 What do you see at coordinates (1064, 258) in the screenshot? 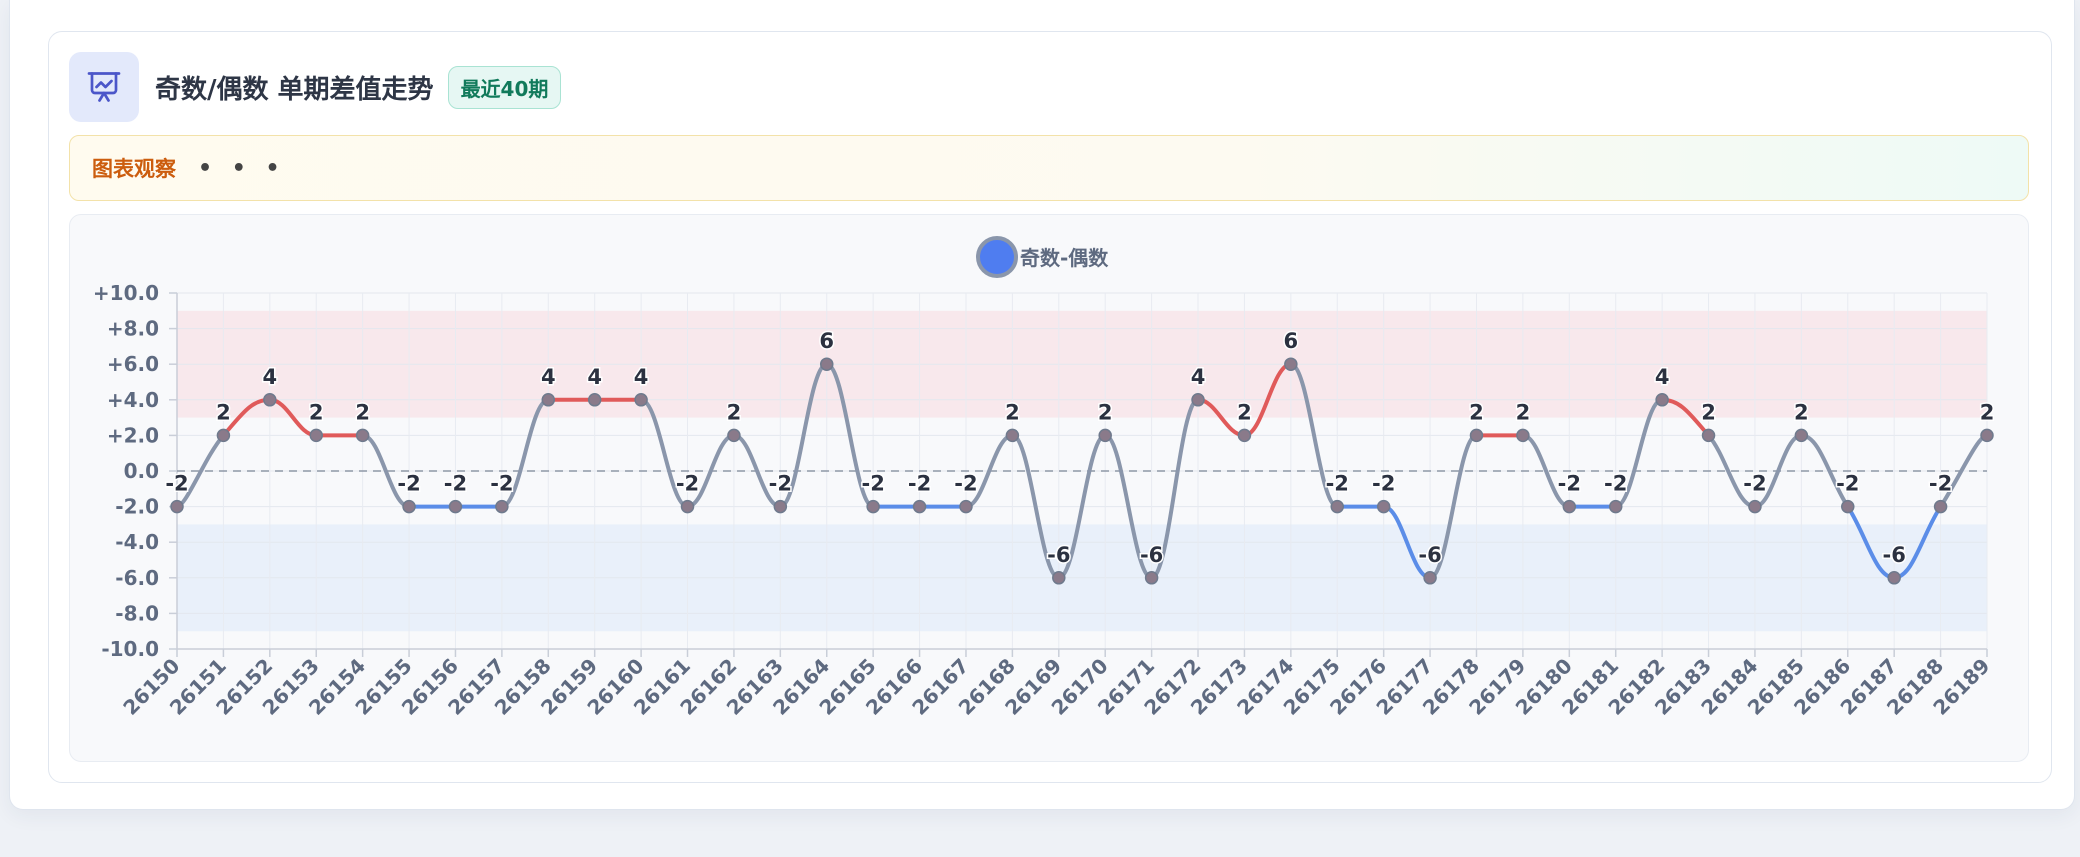
I see `legend-label: 奇数-偶数` at bounding box center [1064, 258].